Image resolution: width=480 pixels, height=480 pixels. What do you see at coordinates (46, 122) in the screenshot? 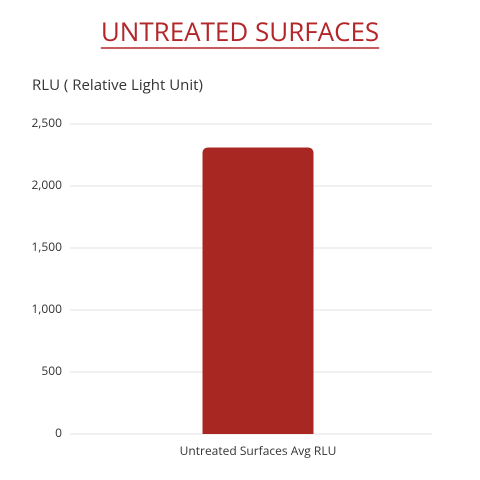
I see `y-tick-label: 2,500` at bounding box center [46, 122].